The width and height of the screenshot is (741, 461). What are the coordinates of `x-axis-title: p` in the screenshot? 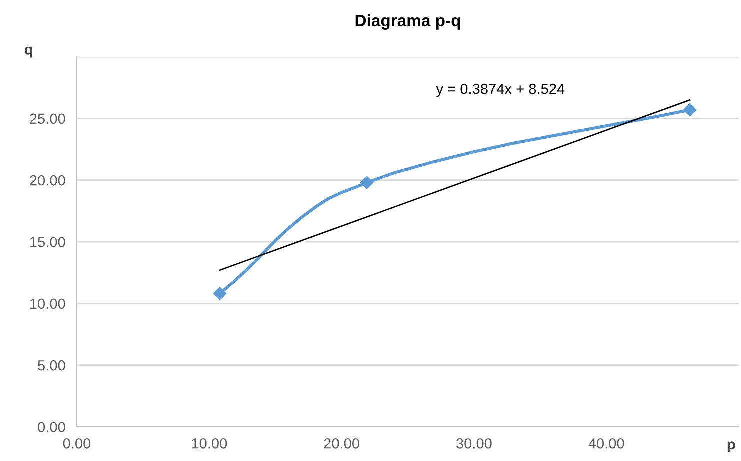 It's located at (732, 447).